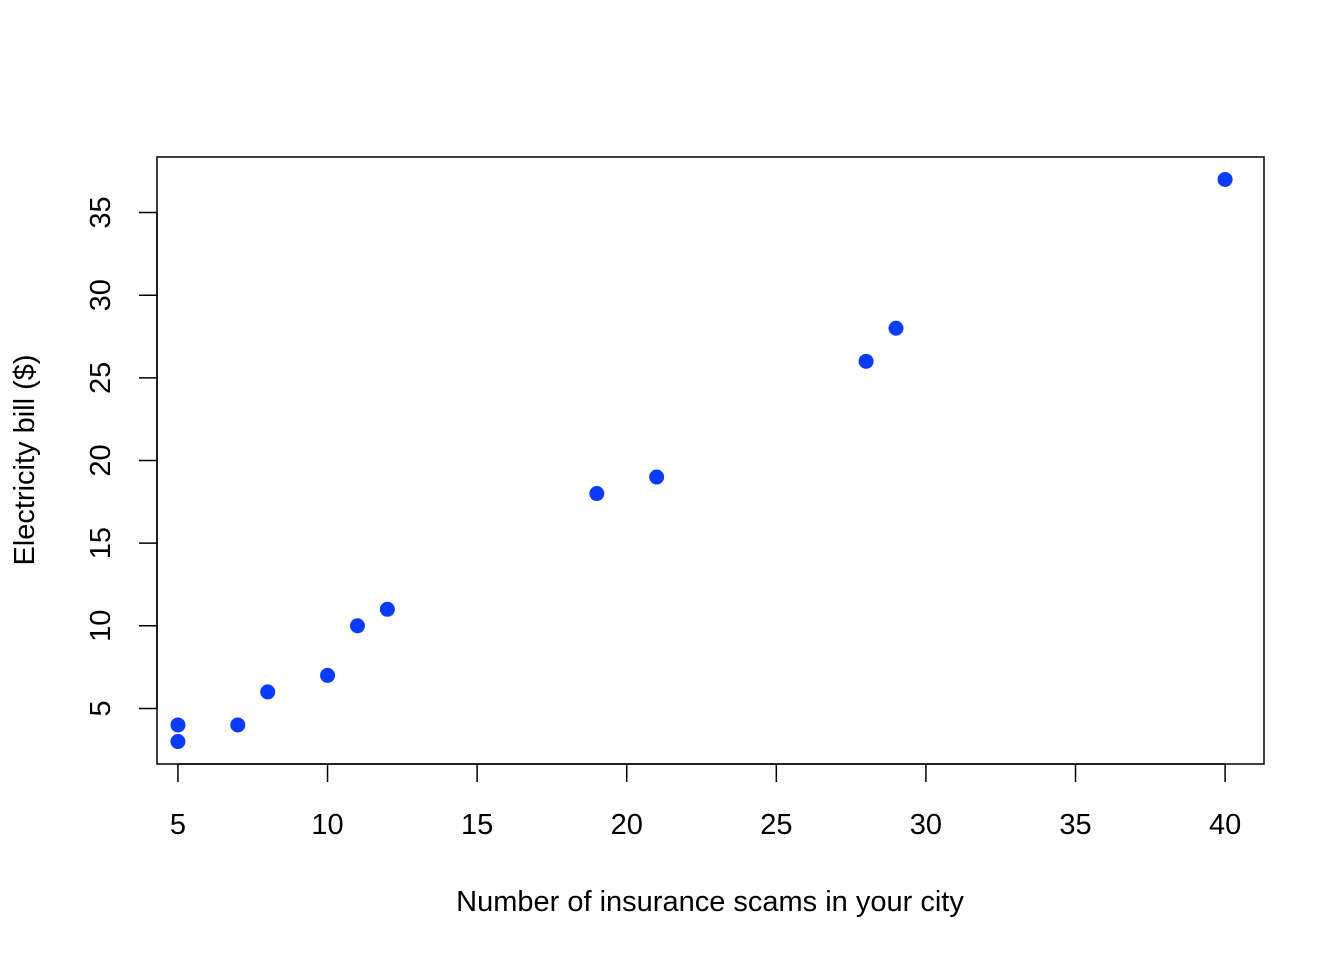  What do you see at coordinates (1075, 825) in the screenshot?
I see `x-tick-label: 35` at bounding box center [1075, 825].